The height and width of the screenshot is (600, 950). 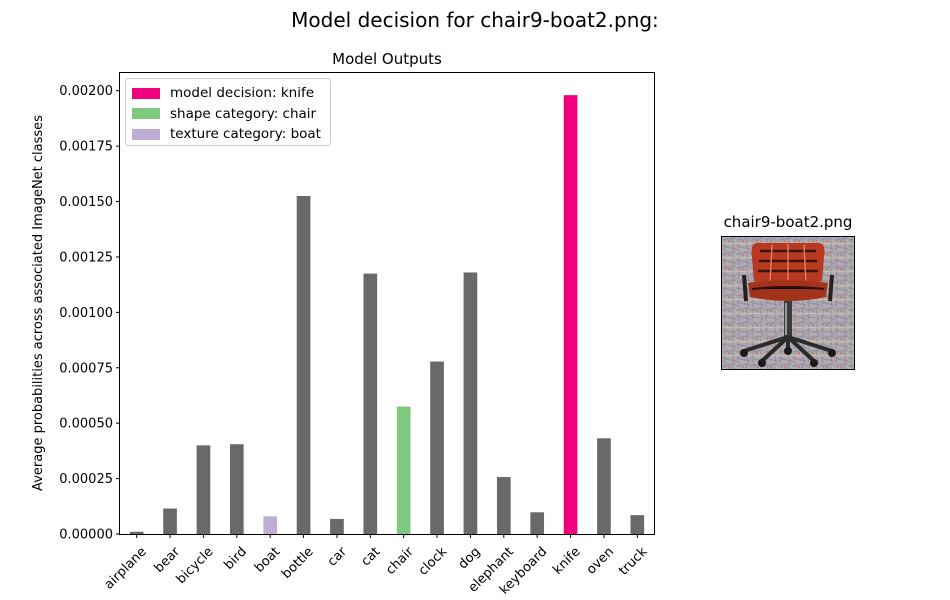 What do you see at coordinates (570, 314) in the screenshot?
I see `bar-knife` at bounding box center [570, 314].